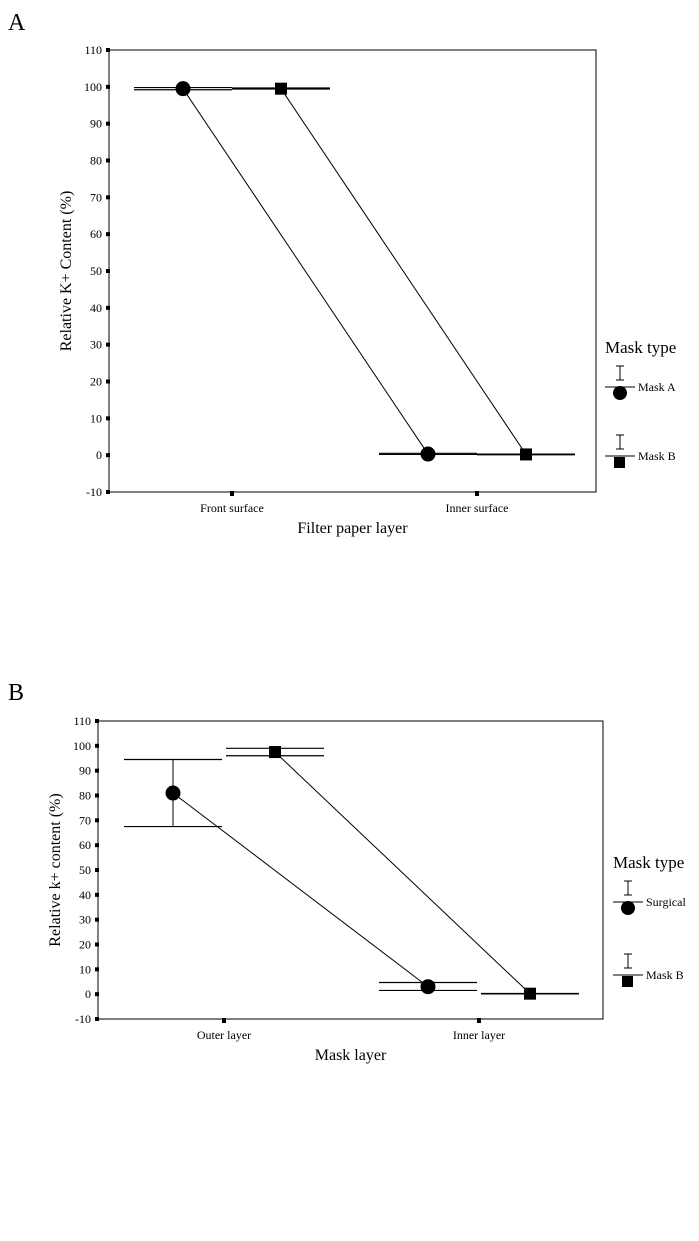 The image size is (699, 1241). I want to click on legend: Mask type Mask A Mask B, so click(640, 403).